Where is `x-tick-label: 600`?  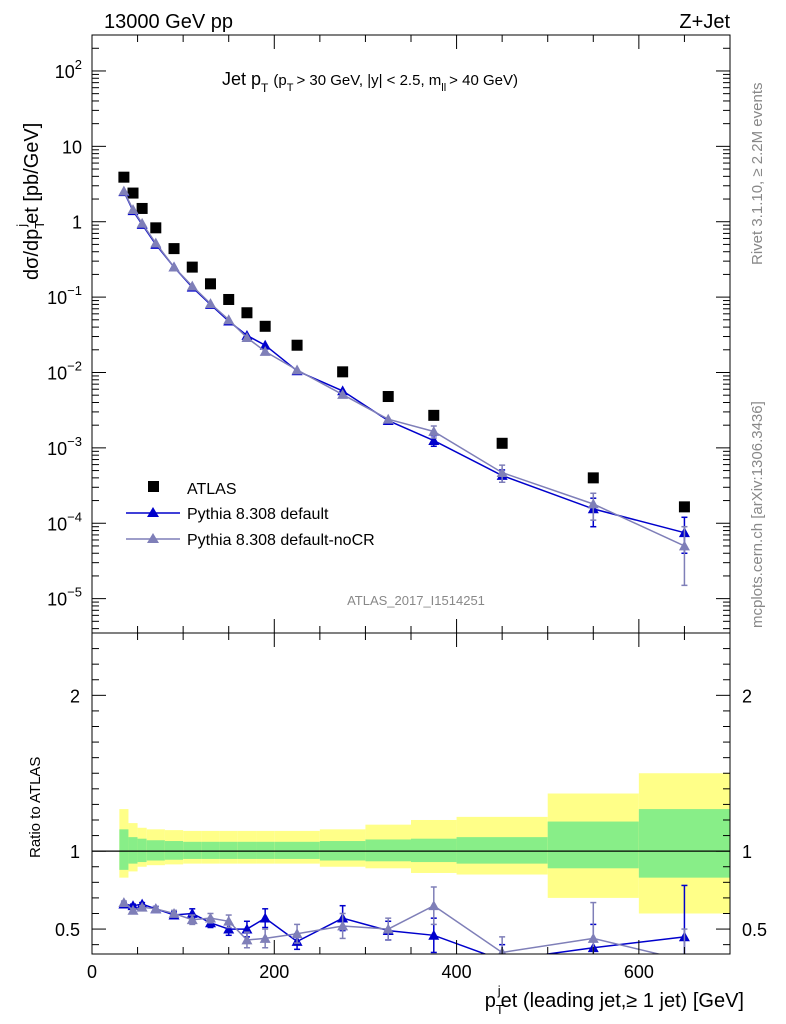 x-tick-label: 600 is located at coordinates (639, 972).